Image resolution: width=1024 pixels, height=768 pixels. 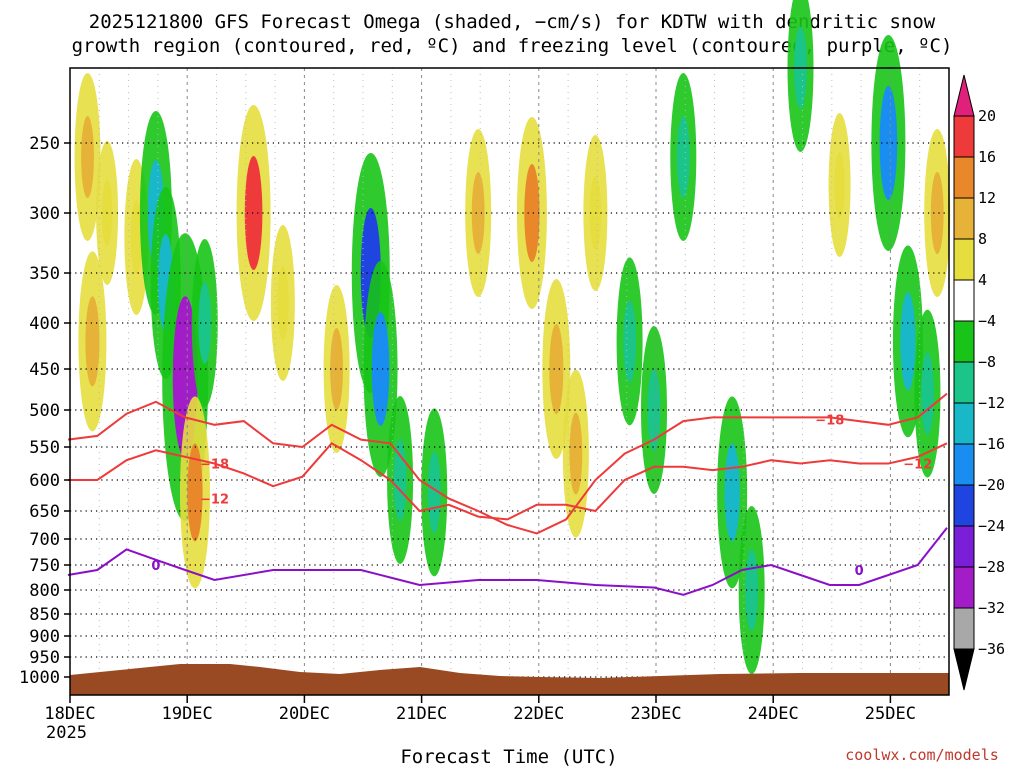 I want to click on x-axis-title: Forecast Time (UTC), so click(x=508, y=757).